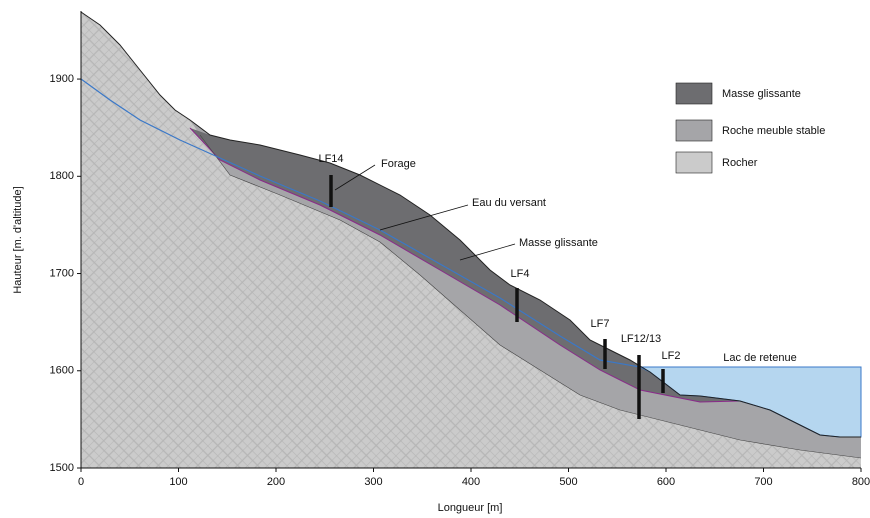 This screenshot has height=518, width=870. I want to click on x-tick-label: 500, so click(568, 482).